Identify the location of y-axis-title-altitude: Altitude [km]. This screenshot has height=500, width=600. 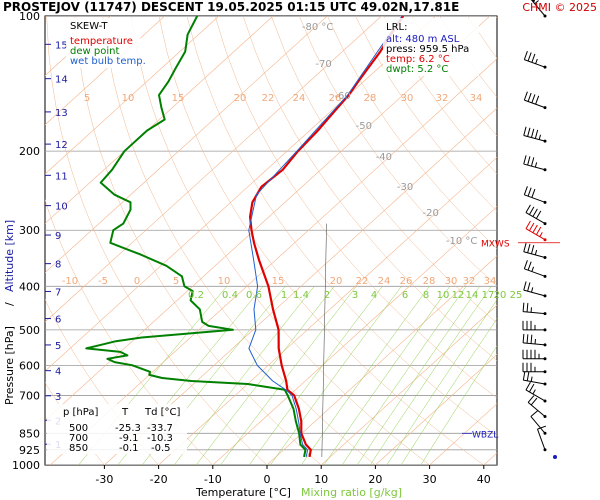
(9, 256).